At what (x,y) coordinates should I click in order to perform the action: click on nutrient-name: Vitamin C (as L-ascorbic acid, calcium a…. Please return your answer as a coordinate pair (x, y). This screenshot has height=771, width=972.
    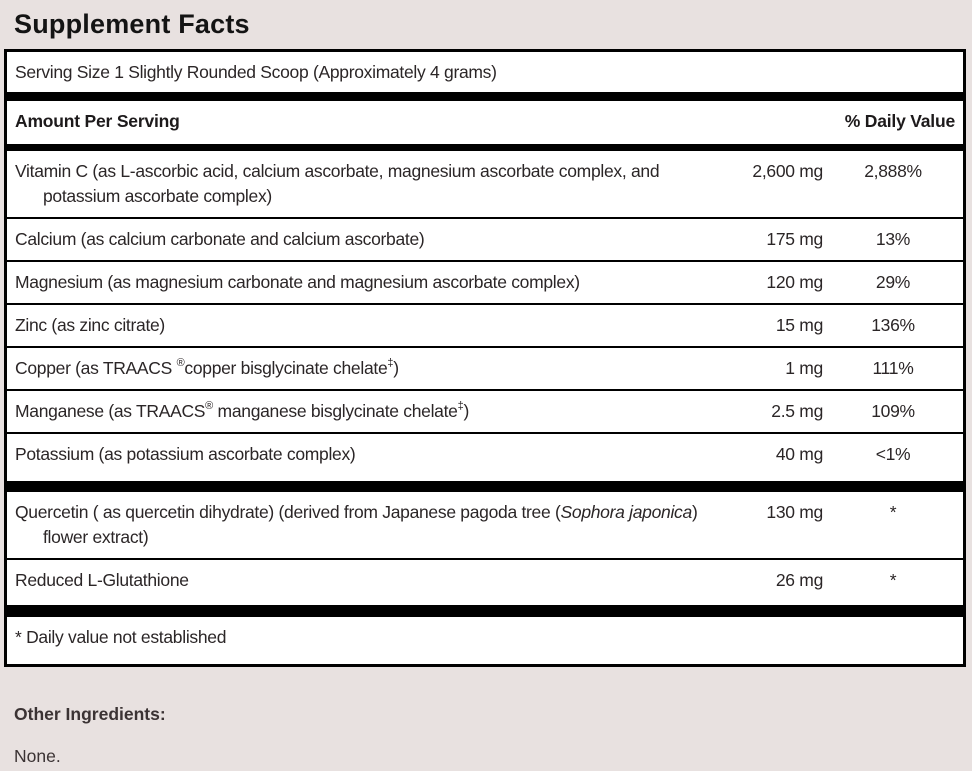
    Looking at the image, I should click on (337, 183).